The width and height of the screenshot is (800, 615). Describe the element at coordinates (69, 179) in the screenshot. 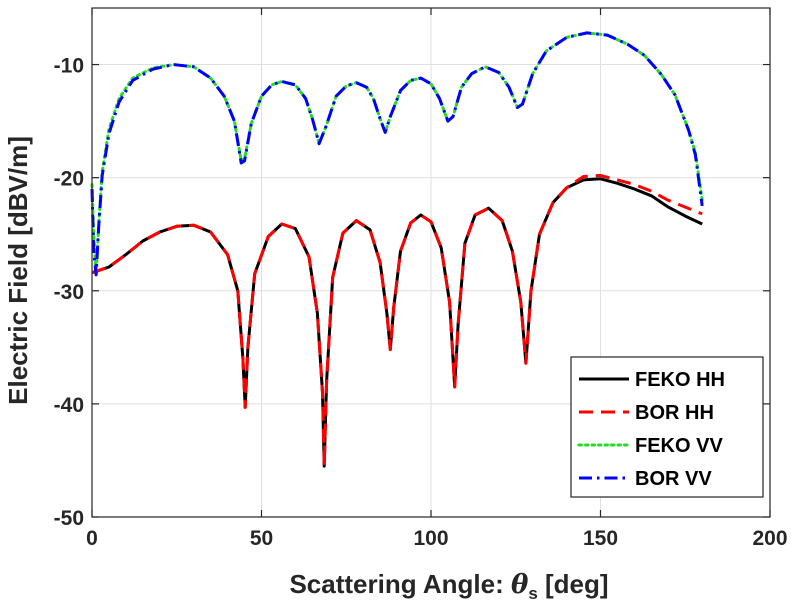

I see `y-tick-label-3: -20` at that location.